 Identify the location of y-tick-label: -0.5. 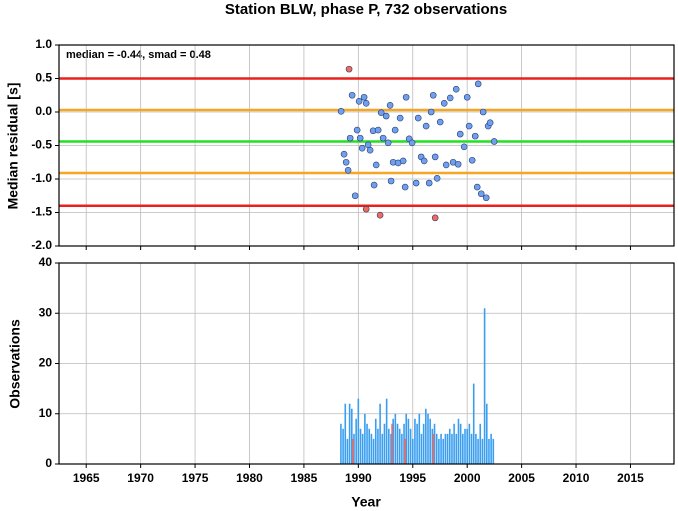
(41, 145).